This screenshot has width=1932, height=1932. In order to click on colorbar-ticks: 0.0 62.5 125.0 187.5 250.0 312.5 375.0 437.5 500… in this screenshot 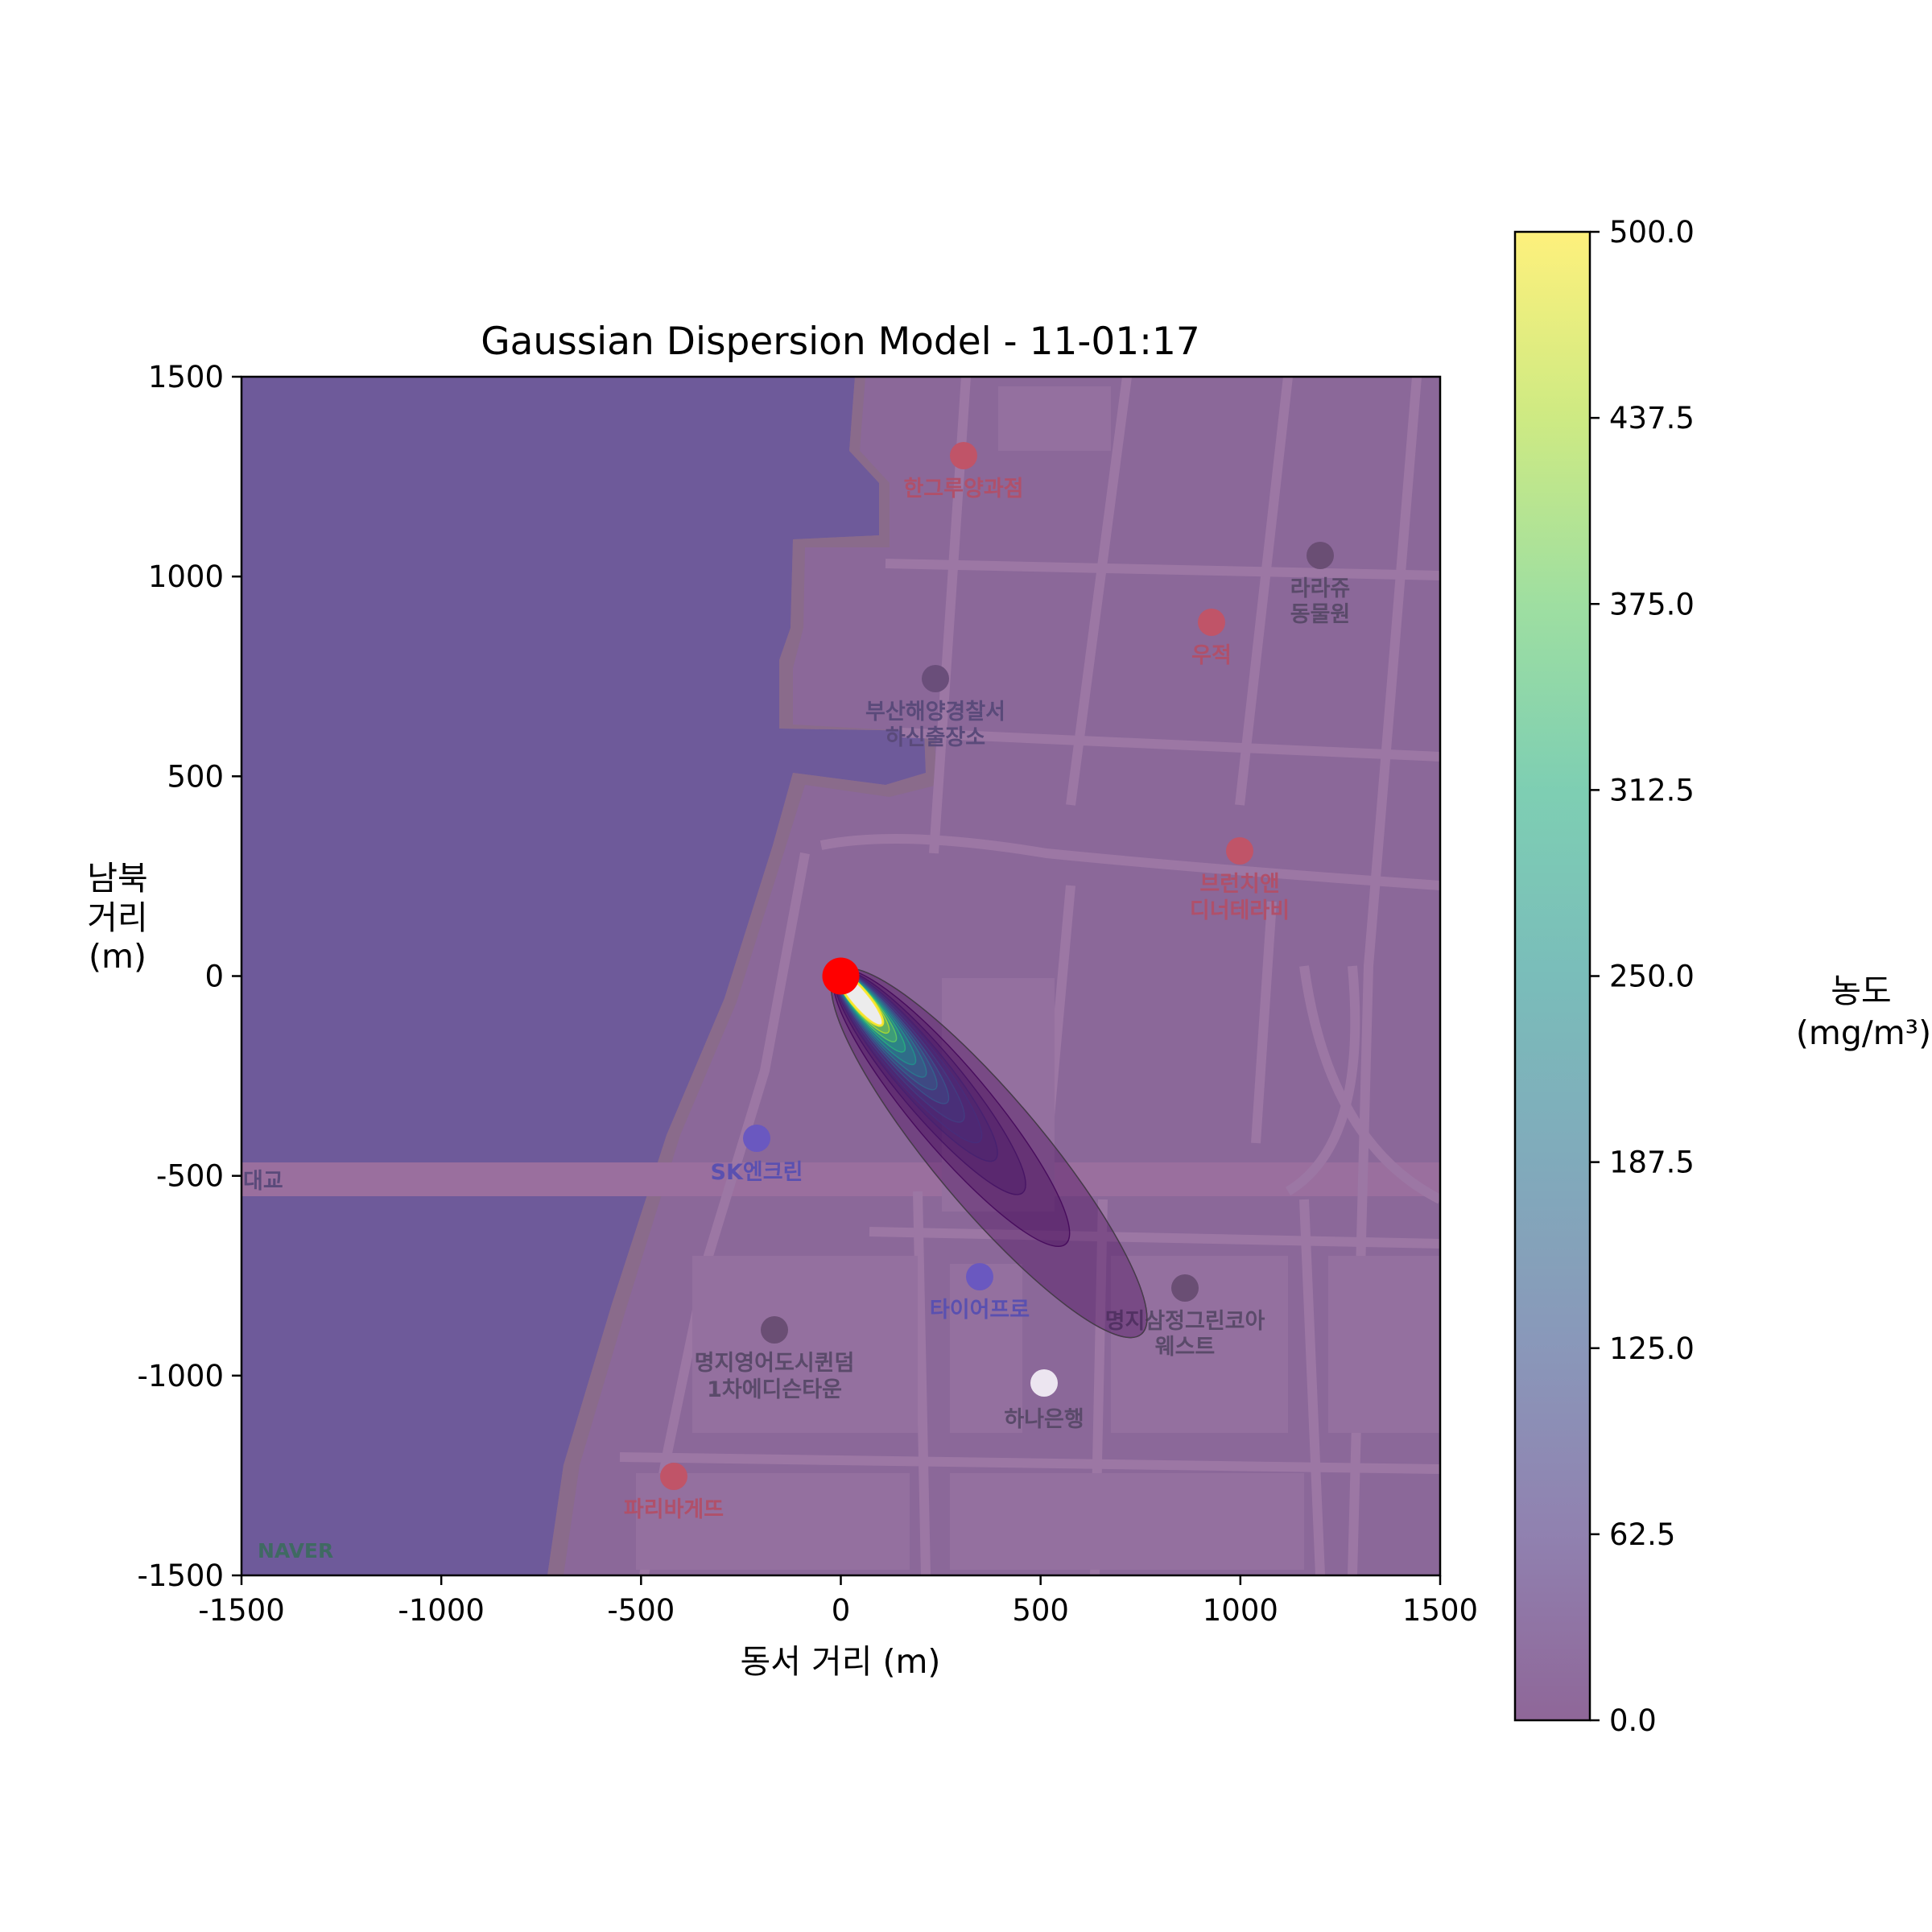, I will do `click(1642, 976)`.